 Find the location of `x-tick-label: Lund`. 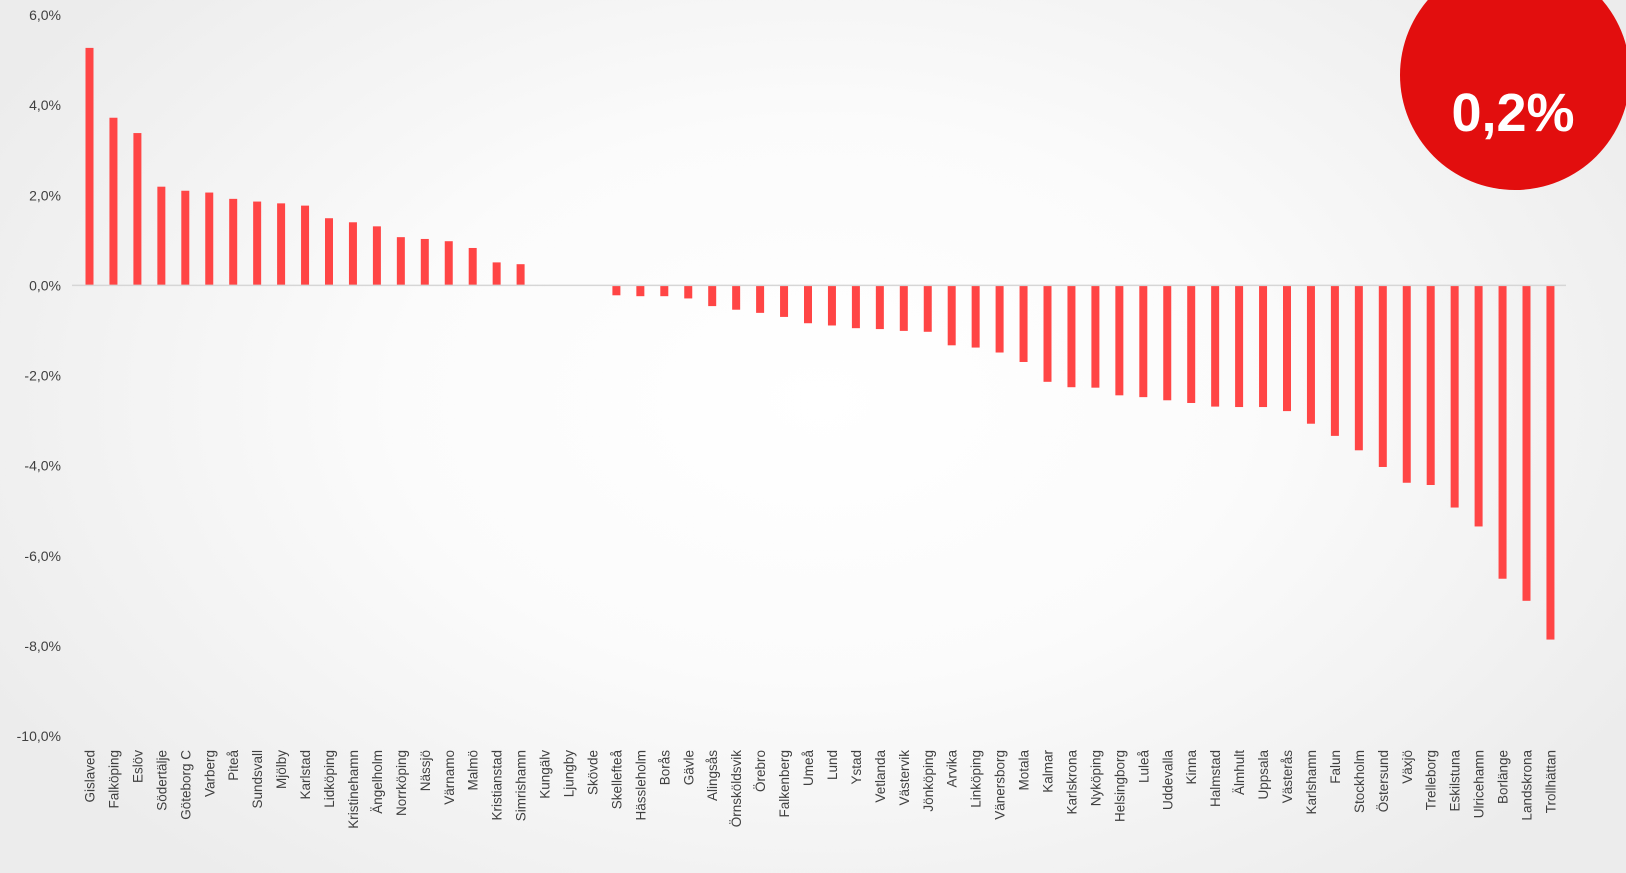

x-tick-label: Lund is located at coordinates (832, 765).